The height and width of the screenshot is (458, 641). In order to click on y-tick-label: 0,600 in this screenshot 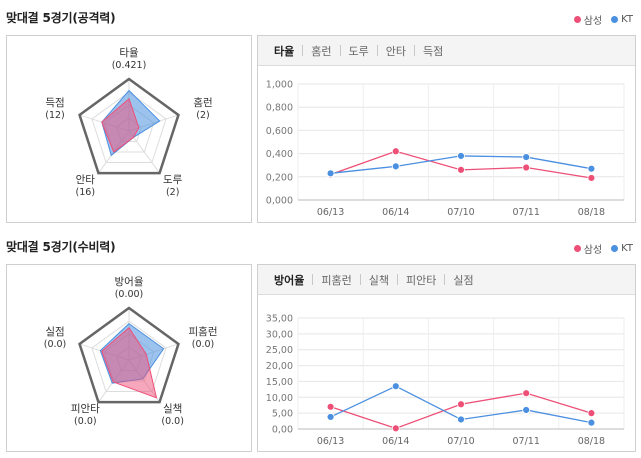, I will do `click(279, 131)`.